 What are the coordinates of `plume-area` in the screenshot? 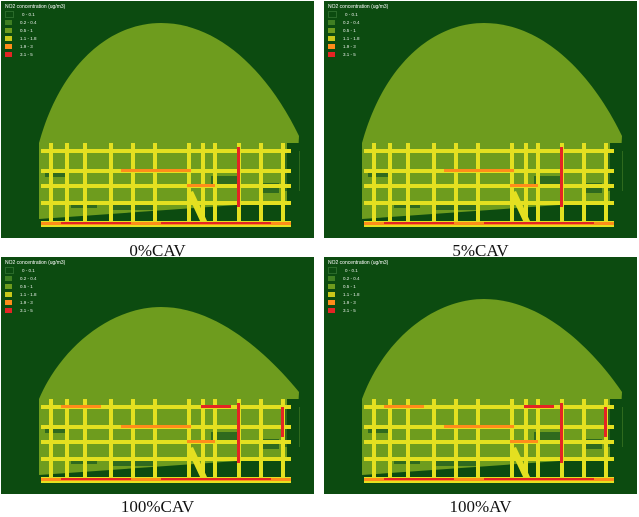 It's located at (492, 387).